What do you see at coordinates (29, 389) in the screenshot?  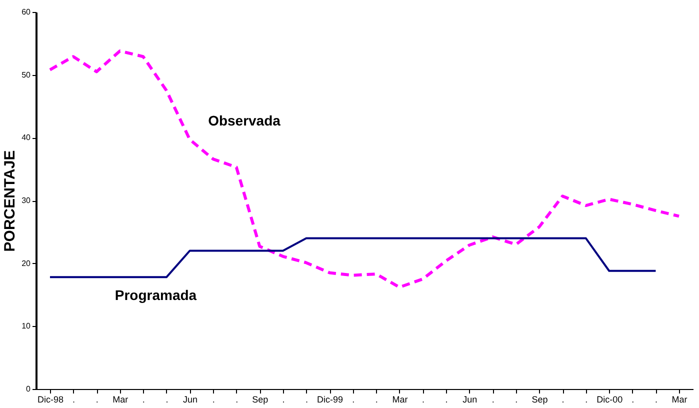 I see `y-tick-label: 0` at bounding box center [29, 389].